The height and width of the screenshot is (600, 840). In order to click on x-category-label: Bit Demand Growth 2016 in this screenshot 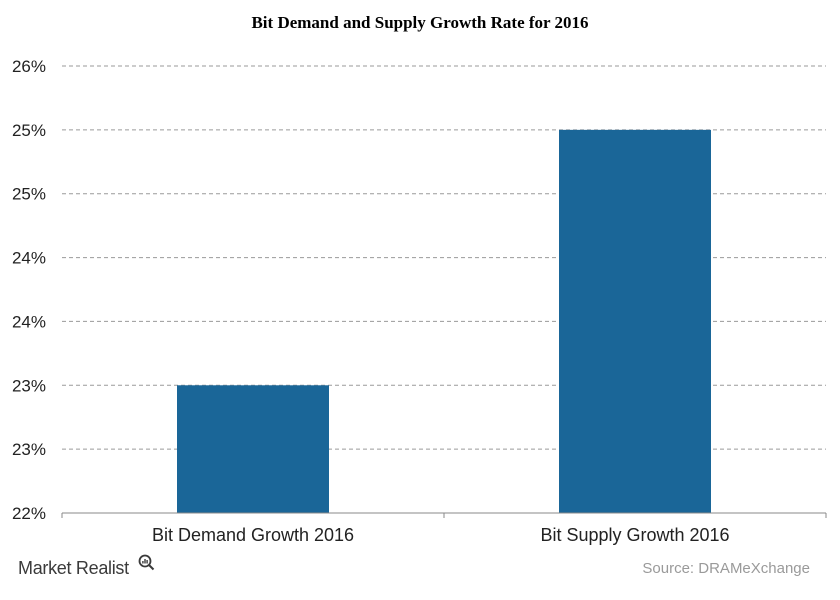, I will do `click(253, 535)`.